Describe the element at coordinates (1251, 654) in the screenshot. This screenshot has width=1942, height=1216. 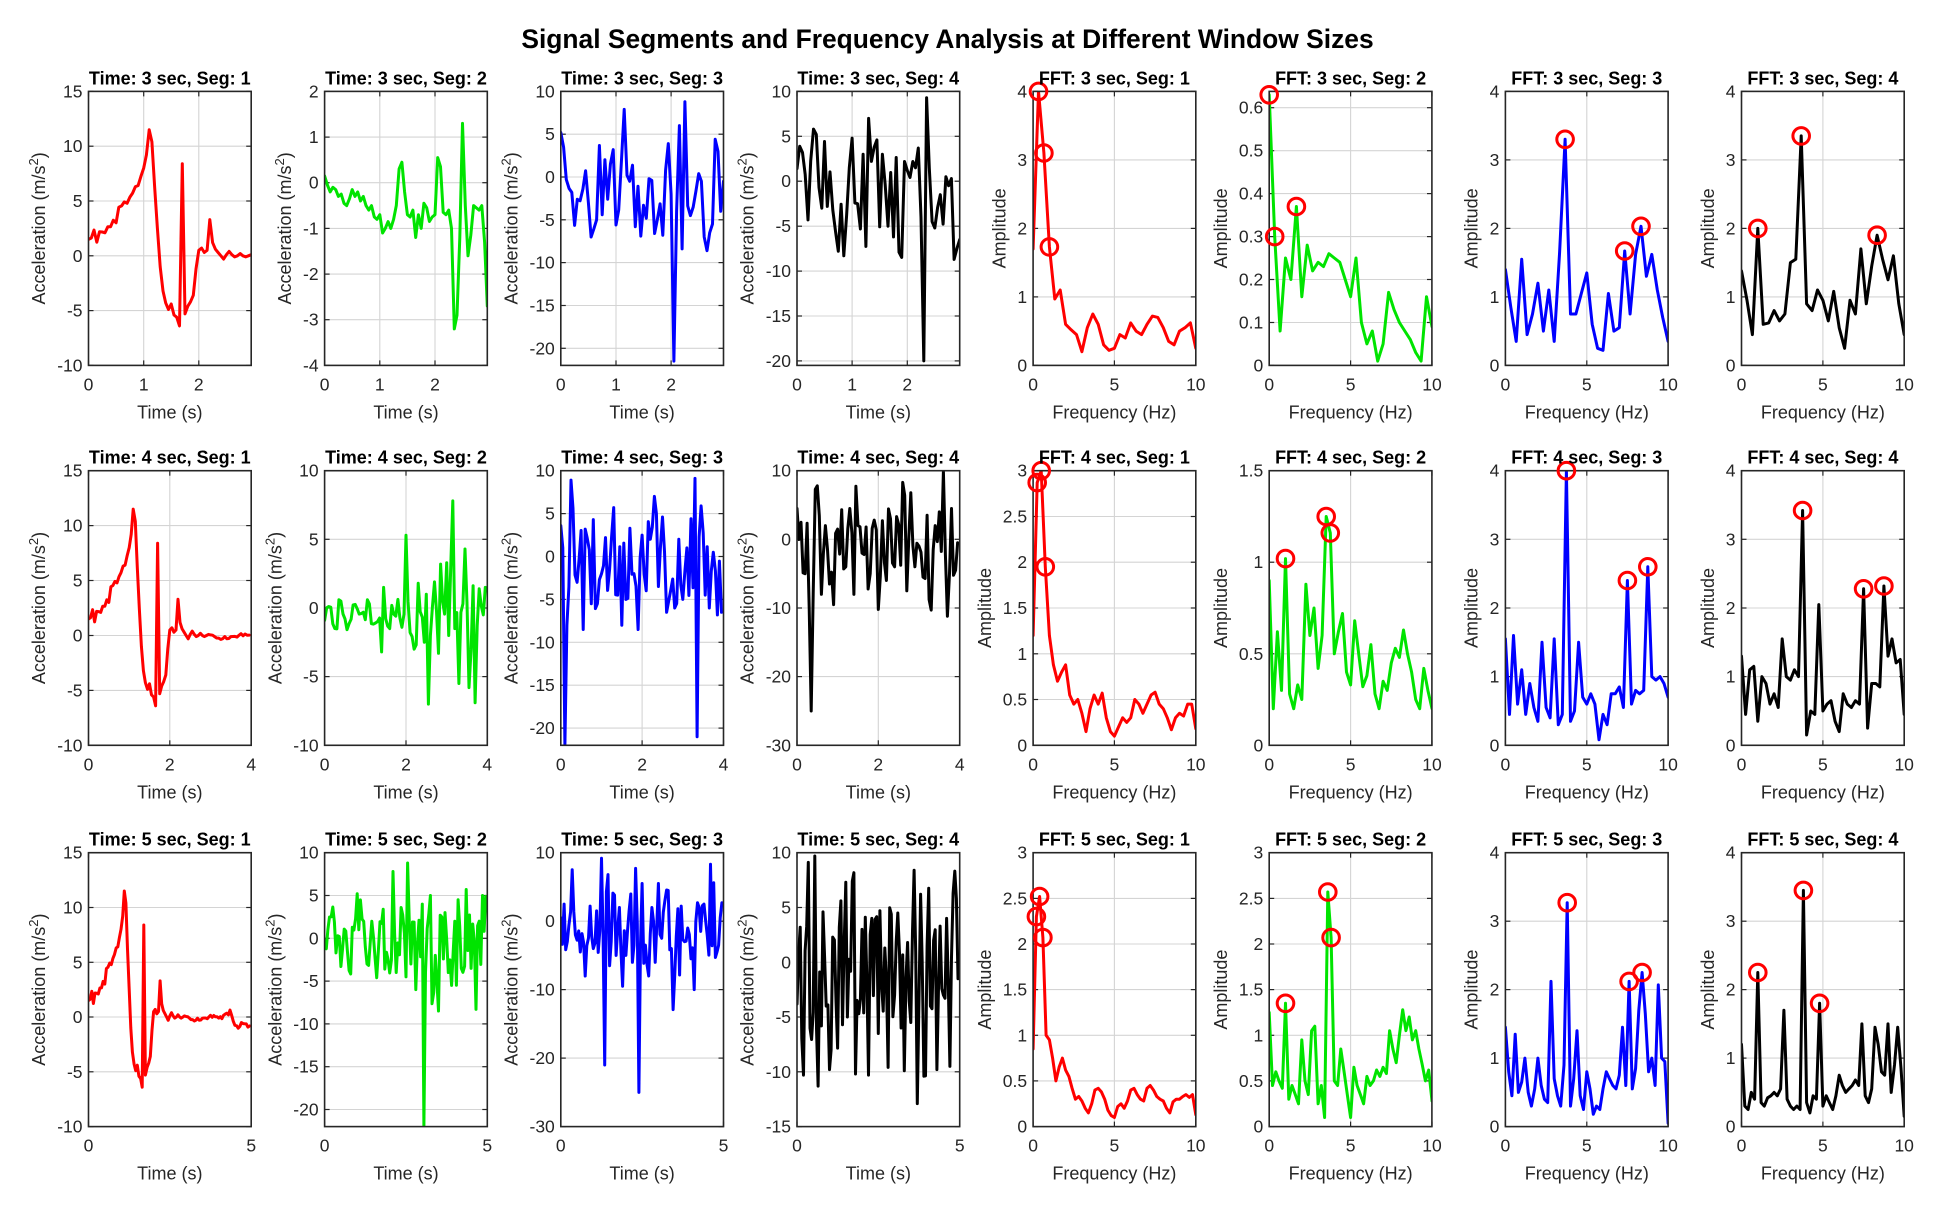
I see `svg-text: 0.5` at that location.